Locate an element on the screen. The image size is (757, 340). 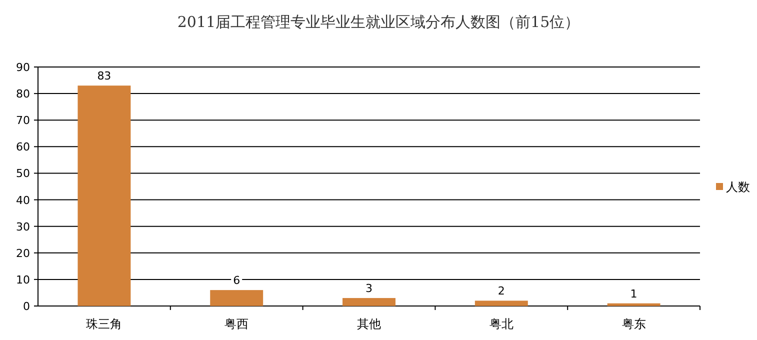
data-label: 6 is located at coordinates (236, 281).